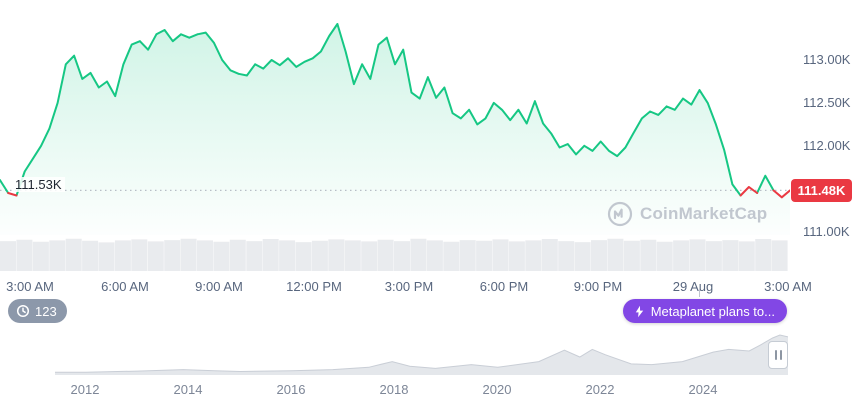  I want to click on y-axis-label: 113.00K, so click(827, 59).